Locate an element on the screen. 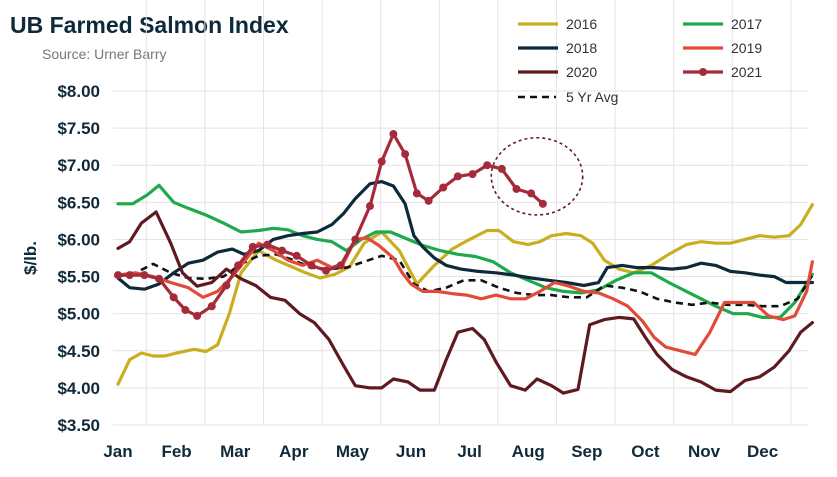 Image resolution: width=837 pixels, height=477 pixels. legend-label: 2019 is located at coordinates (746, 48).